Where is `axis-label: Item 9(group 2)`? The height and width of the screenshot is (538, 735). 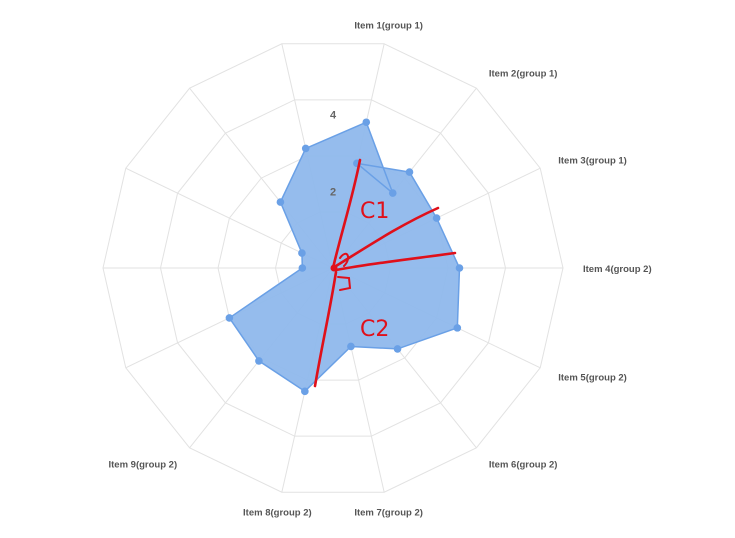 axis-label: Item 9(group 2) is located at coordinates (143, 464).